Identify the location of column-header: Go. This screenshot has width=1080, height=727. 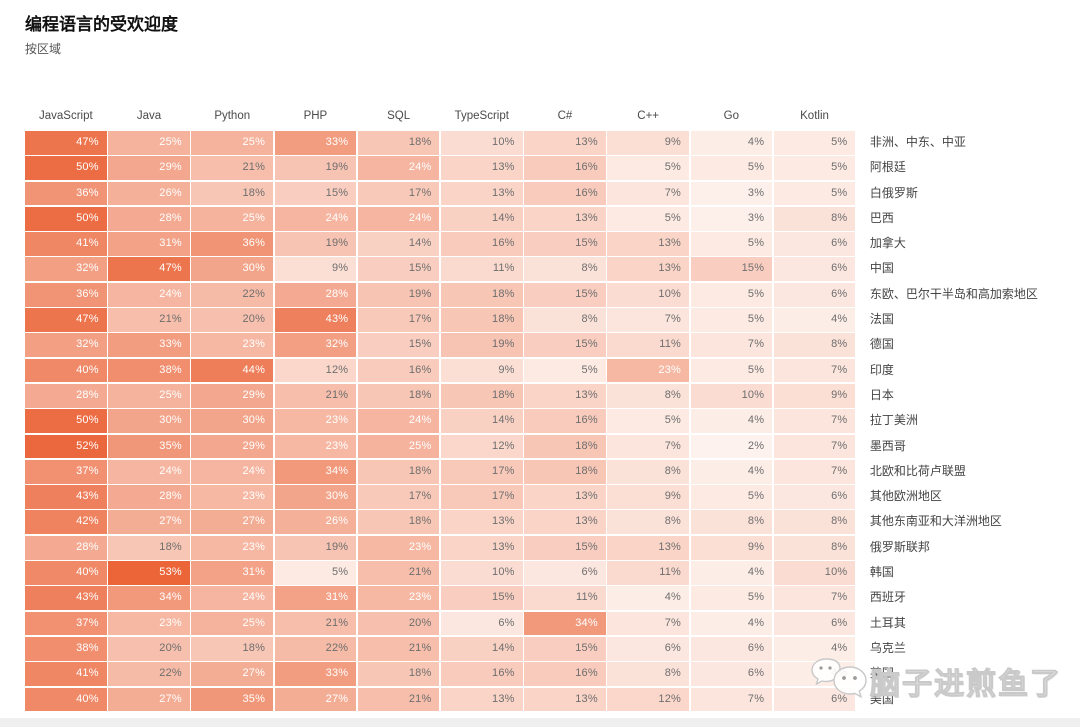
(731, 116).